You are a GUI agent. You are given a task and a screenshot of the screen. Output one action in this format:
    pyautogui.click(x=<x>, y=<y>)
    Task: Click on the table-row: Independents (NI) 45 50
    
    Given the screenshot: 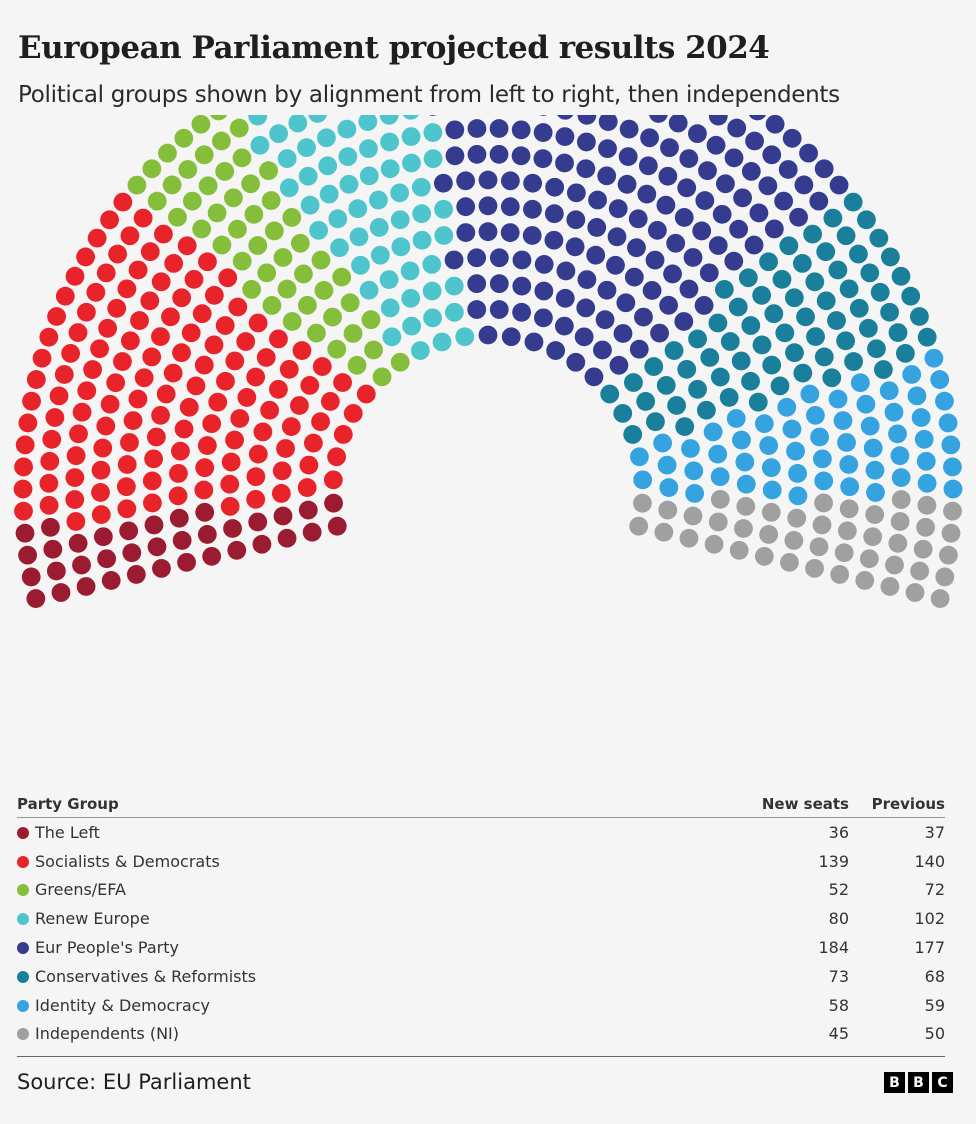 What is the action you would take?
    pyautogui.click(x=481, y=1034)
    